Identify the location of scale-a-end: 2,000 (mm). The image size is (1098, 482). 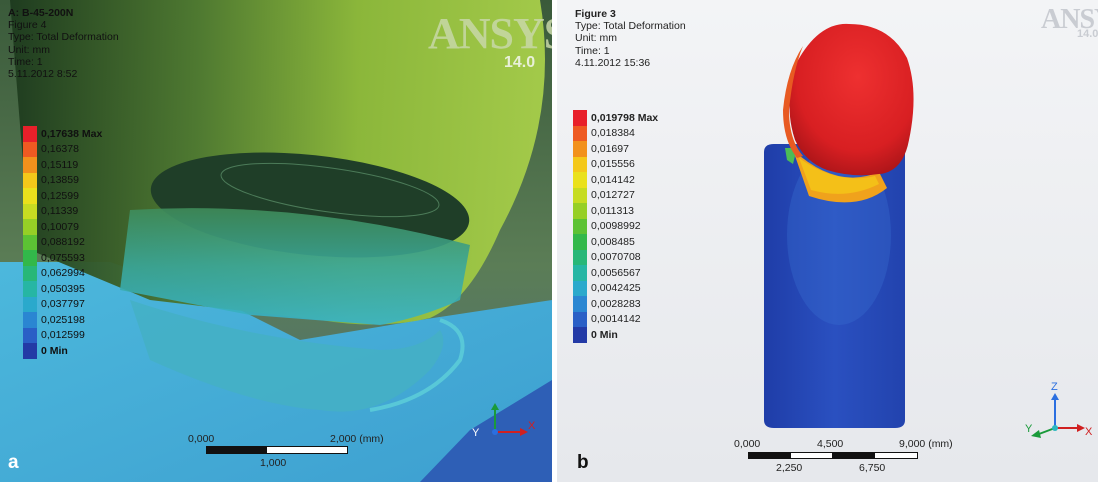
(357, 439).